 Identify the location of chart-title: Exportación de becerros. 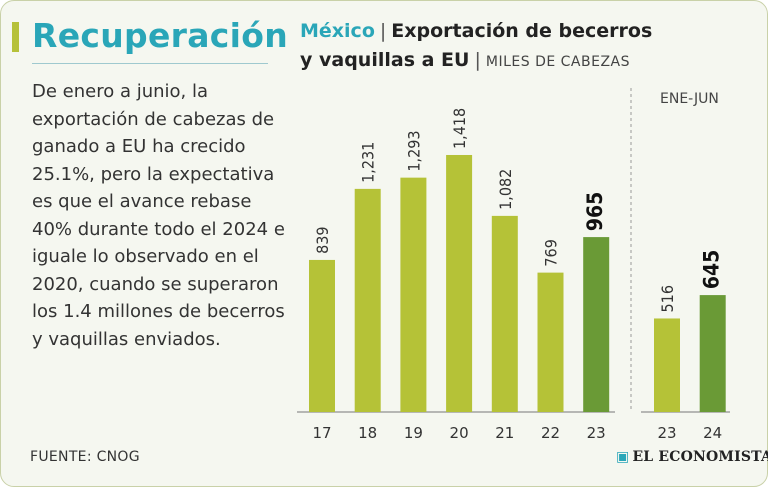
(522, 31).